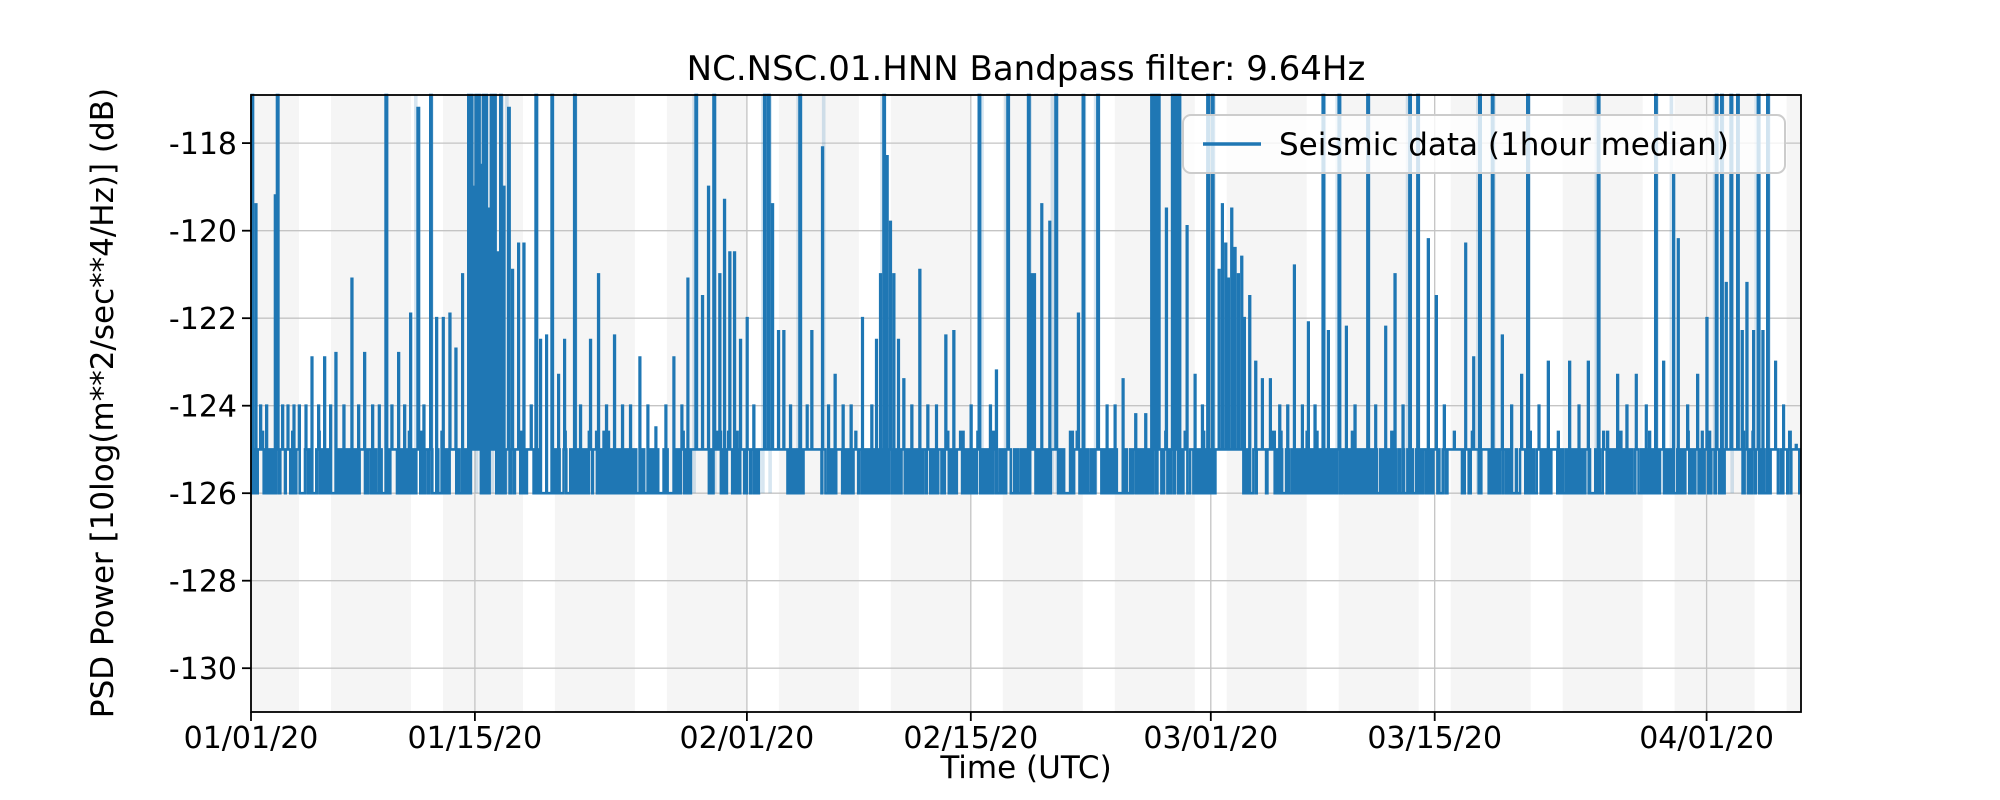 The width and height of the screenshot is (2000, 800). Describe the element at coordinates (203, 582) in the screenshot. I see `y-tick-label: -128` at that location.